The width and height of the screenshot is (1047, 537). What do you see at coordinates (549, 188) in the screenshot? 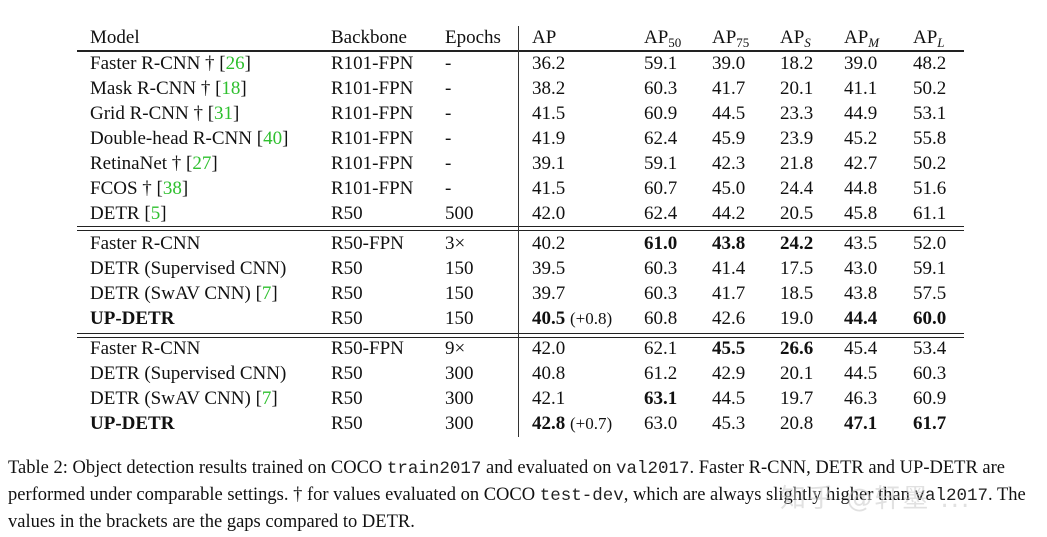
I see `ap-cell: 41.5` at bounding box center [549, 188].